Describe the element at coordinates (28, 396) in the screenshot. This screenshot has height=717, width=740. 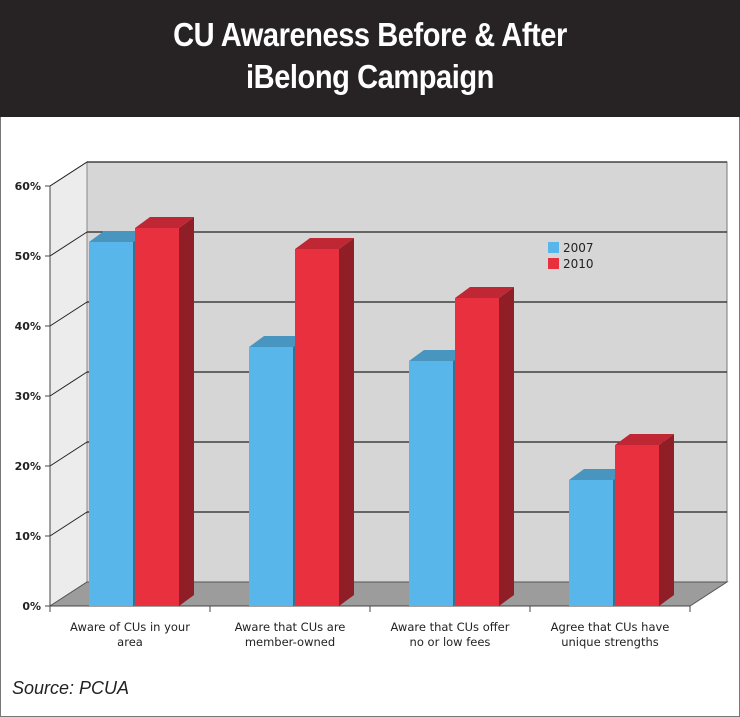
I see `y-tick-label: 30%` at that location.